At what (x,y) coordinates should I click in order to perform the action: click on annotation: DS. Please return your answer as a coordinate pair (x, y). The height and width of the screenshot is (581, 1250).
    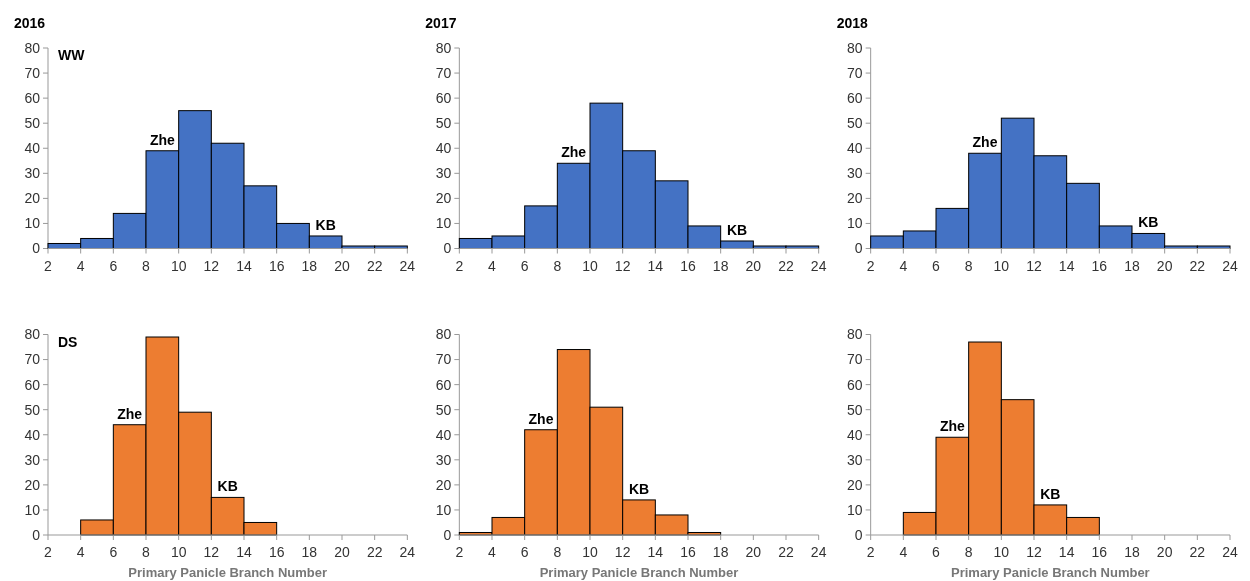
    Looking at the image, I should click on (68, 341).